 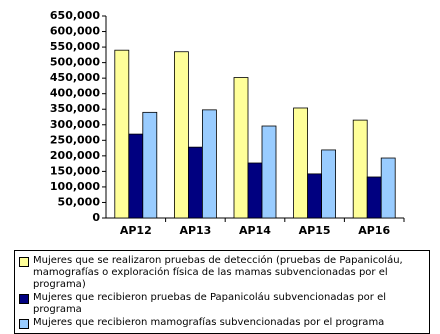 What do you see at coordinates (96, 217) in the screenshot?
I see `y-tick-label: 0` at bounding box center [96, 217].